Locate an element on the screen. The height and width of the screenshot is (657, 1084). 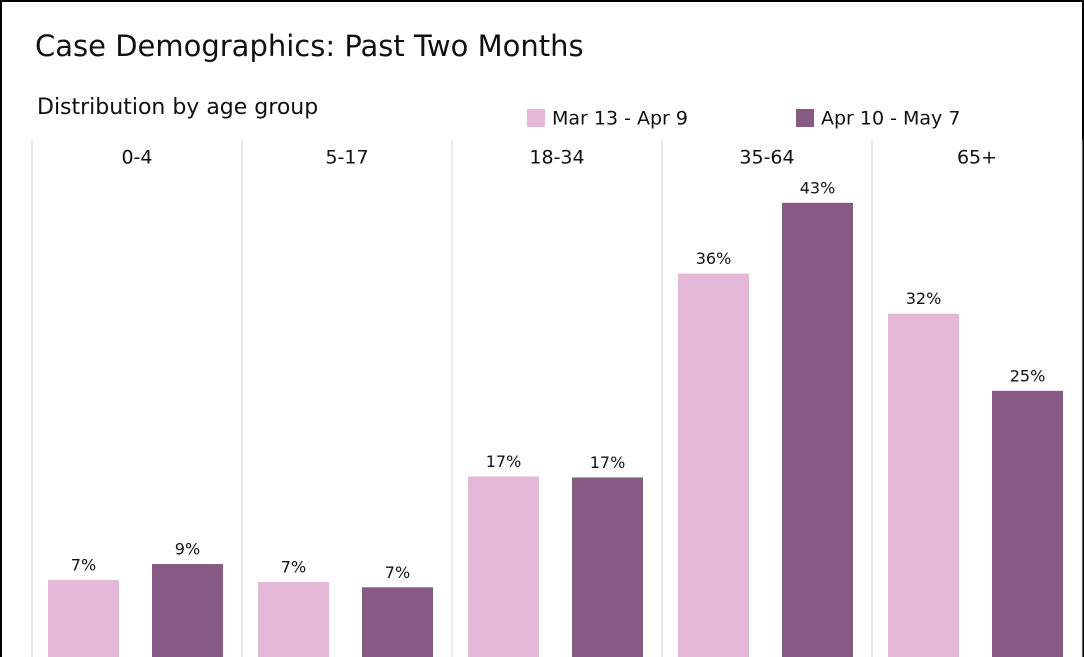
data-label: 36% is located at coordinates (714, 258).